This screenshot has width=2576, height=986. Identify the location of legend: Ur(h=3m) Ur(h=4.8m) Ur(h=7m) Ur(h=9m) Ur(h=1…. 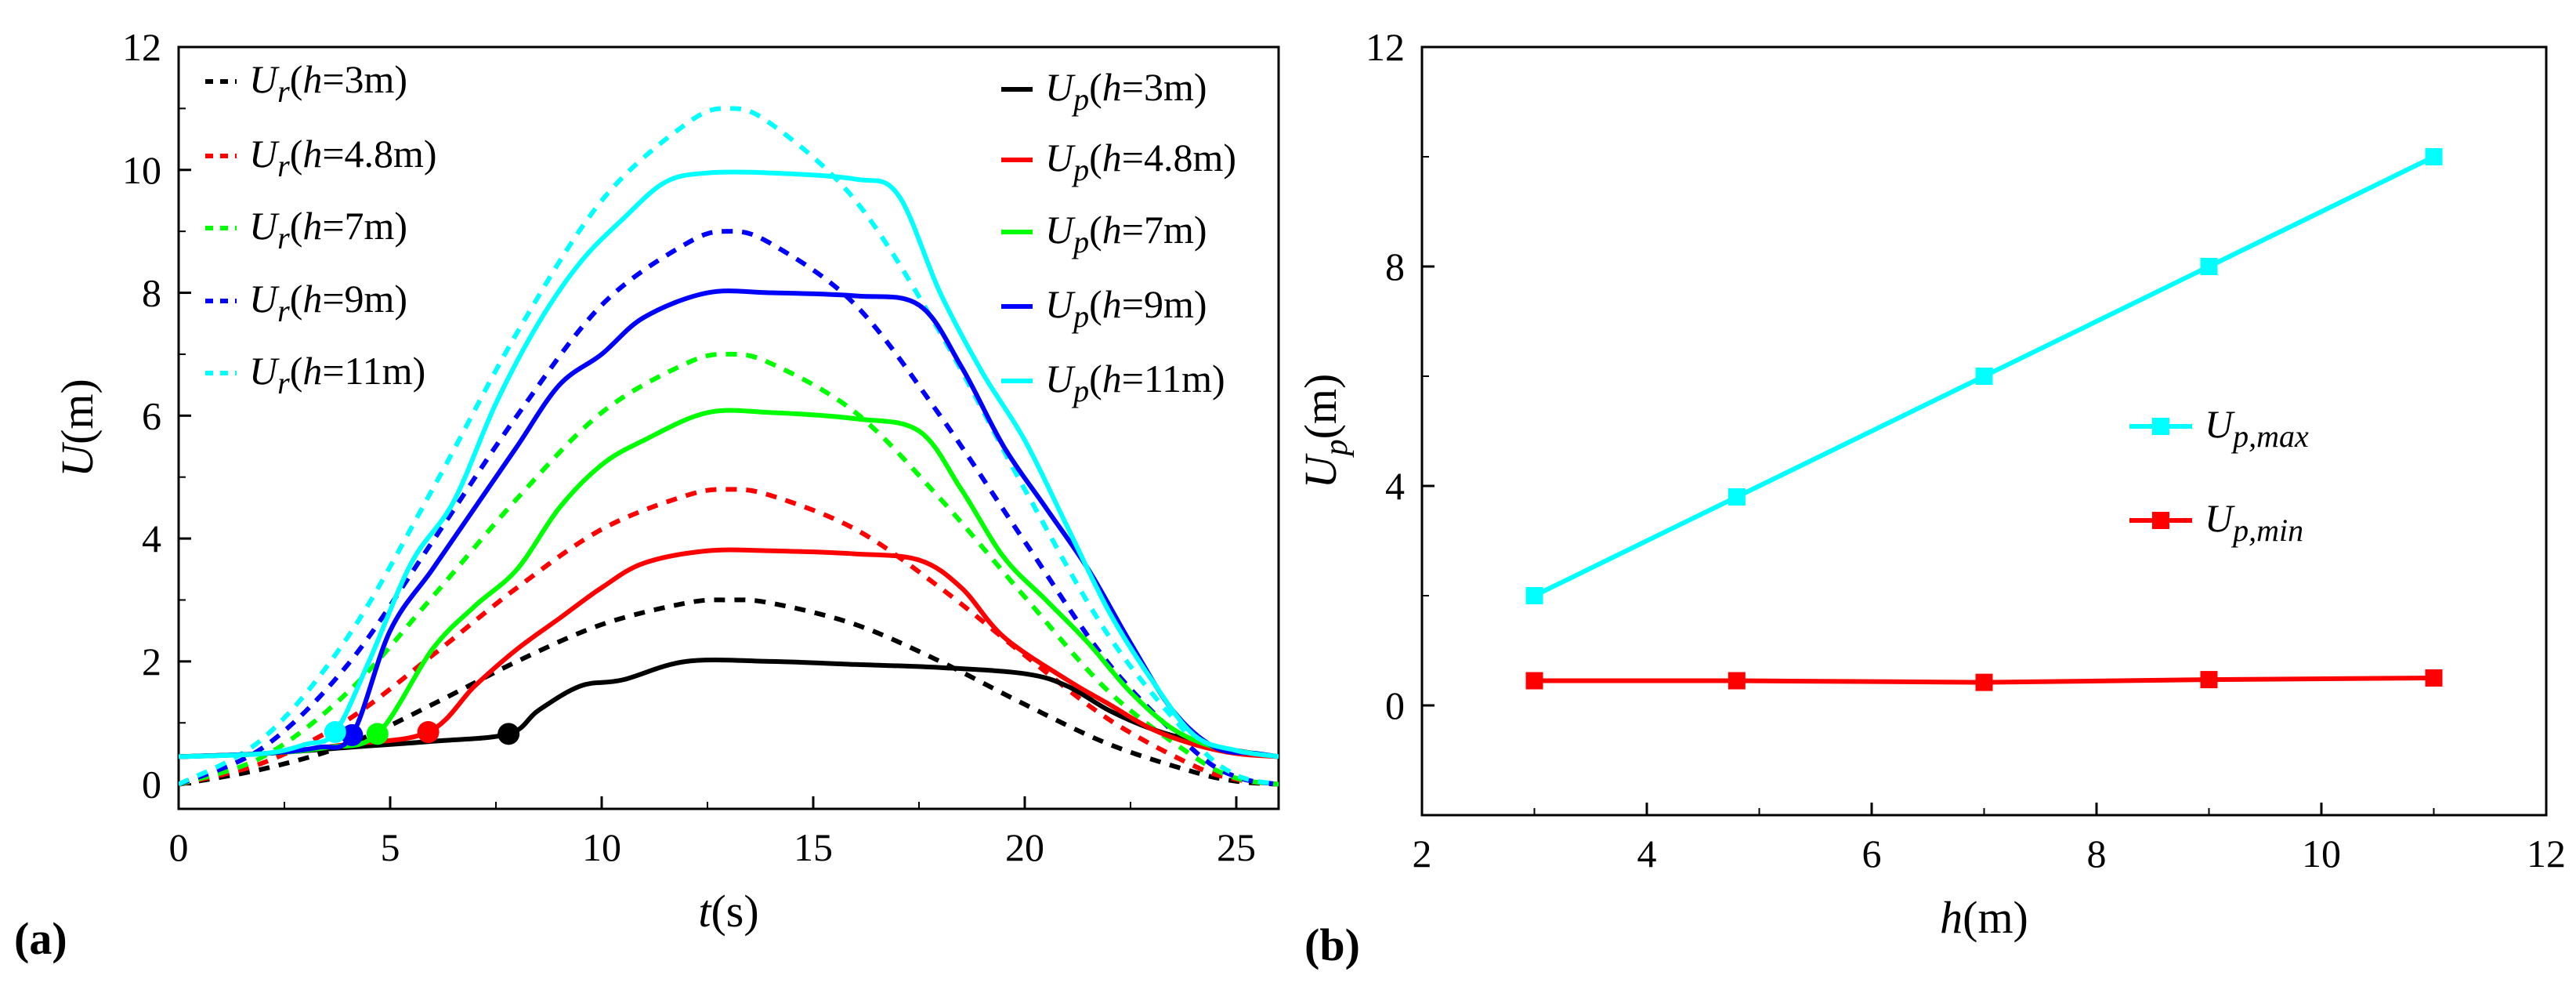
(720, 233).